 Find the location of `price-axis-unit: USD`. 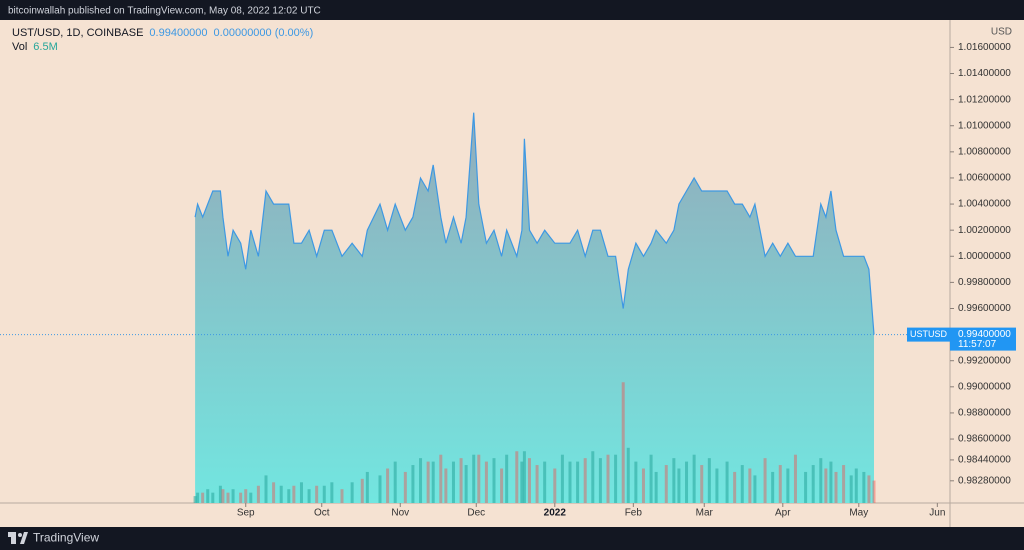

price-axis-unit: USD is located at coordinates (1001, 32).